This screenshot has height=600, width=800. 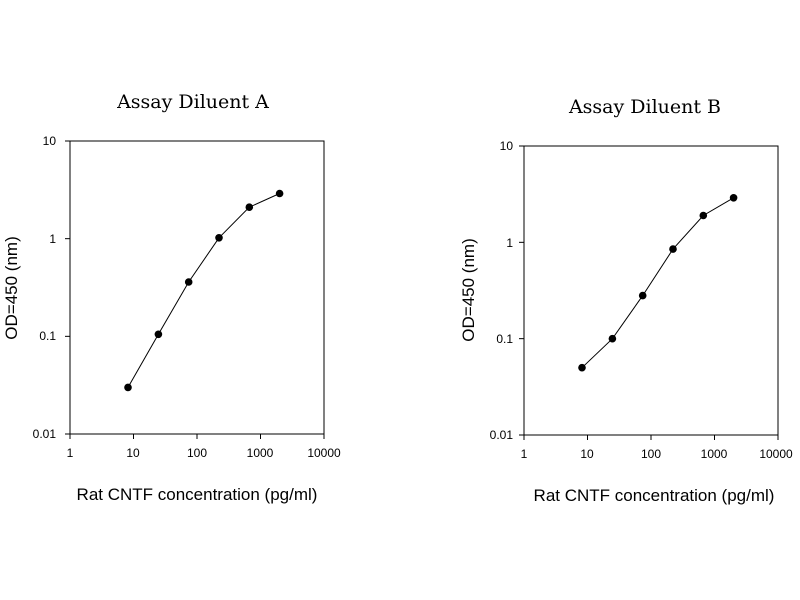 What do you see at coordinates (644, 107) in the screenshot?
I see `chart-title: Assay Diluent B` at bounding box center [644, 107].